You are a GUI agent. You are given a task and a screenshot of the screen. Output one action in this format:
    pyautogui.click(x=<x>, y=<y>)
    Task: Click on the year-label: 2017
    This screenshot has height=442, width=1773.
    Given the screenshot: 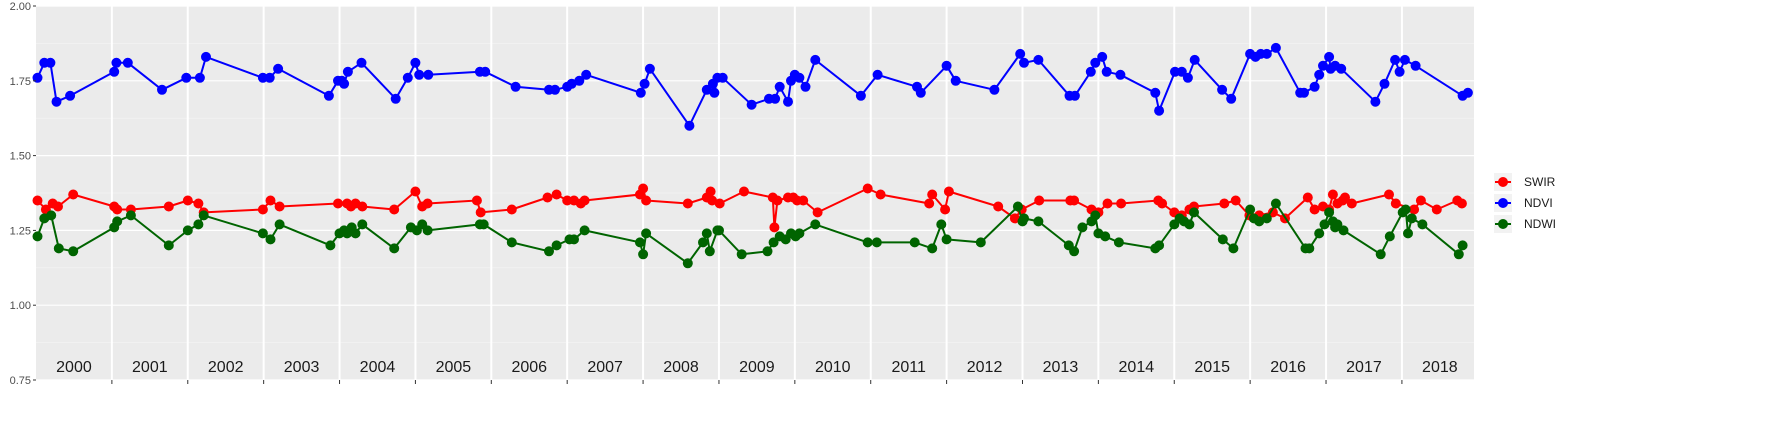 What is the action you would take?
    pyautogui.click(x=1364, y=367)
    